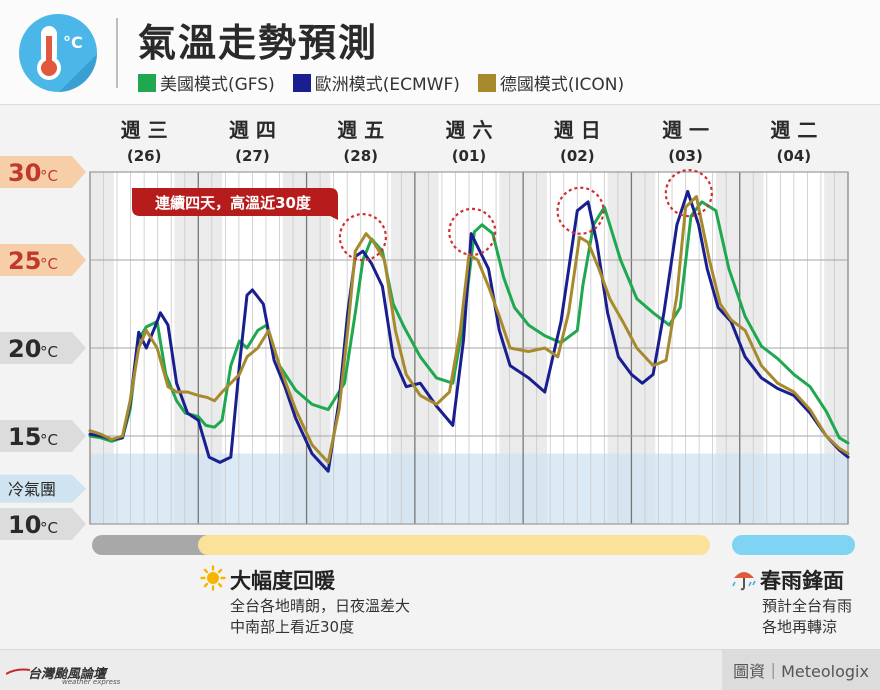 This screenshot has width=880, height=690. Describe the element at coordinates (258, 43) in the screenshot. I see `page-title: 氣溫走勢預測` at that location.